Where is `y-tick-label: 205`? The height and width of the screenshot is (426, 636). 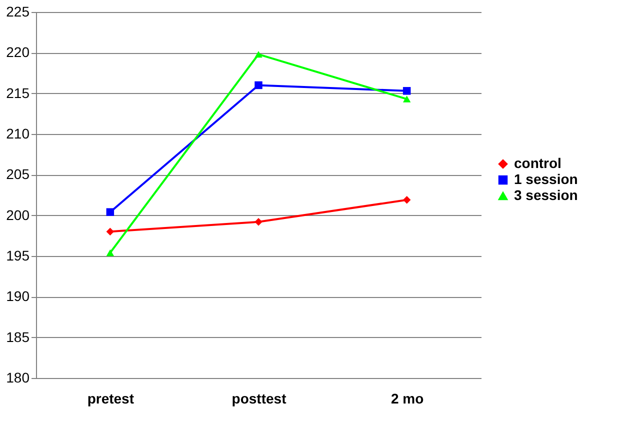 y-tick-label: 205 is located at coordinates (18, 174).